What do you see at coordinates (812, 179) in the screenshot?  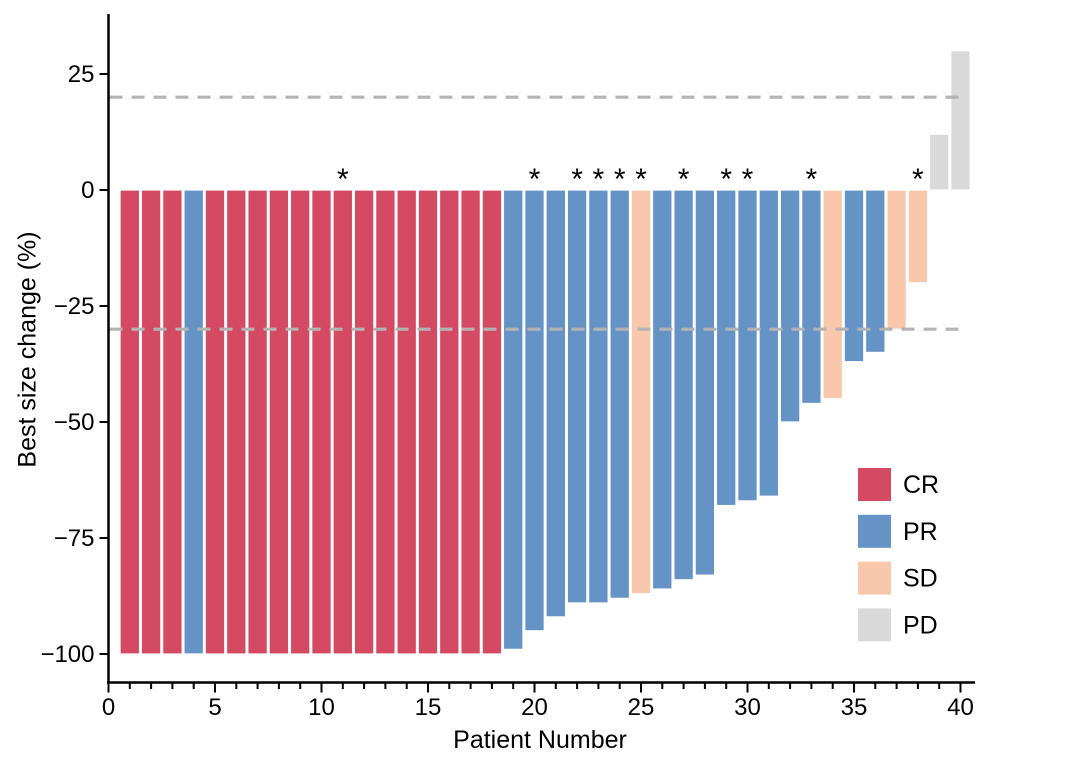 I see `significance-star-patient-33: *` at bounding box center [812, 179].